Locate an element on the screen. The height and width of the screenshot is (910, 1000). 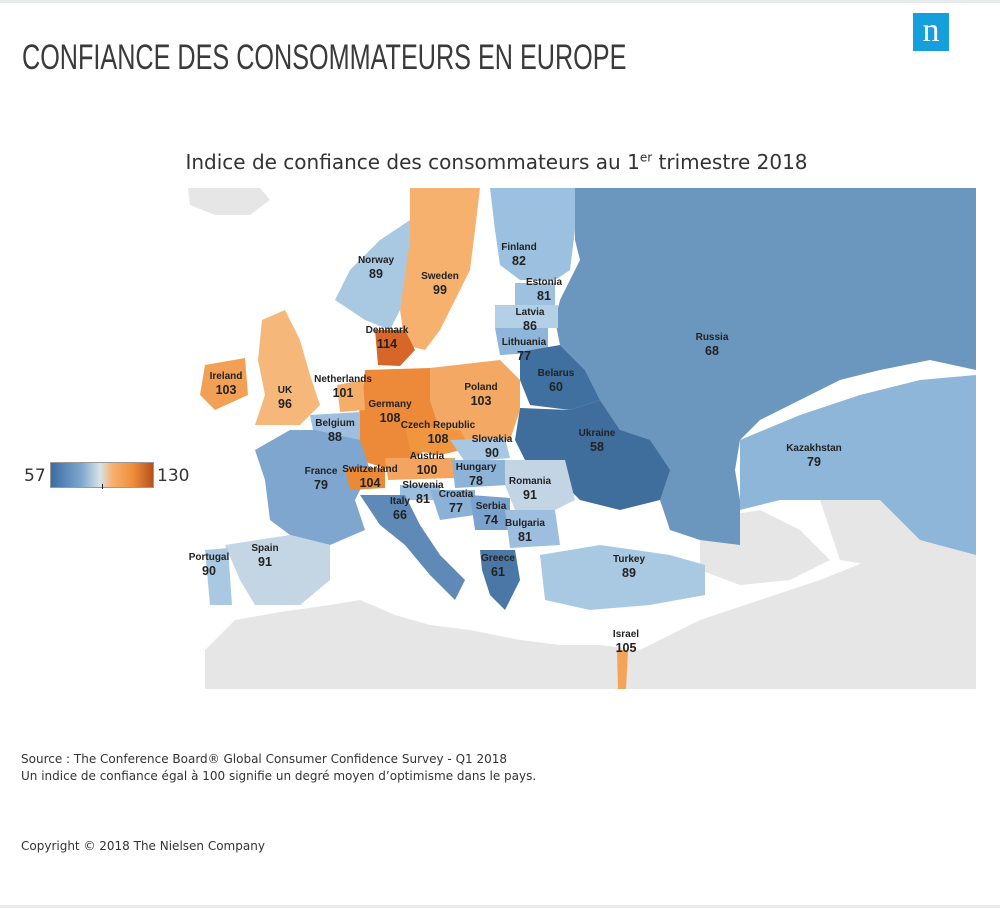
romania-shape is located at coordinates (540, 485).